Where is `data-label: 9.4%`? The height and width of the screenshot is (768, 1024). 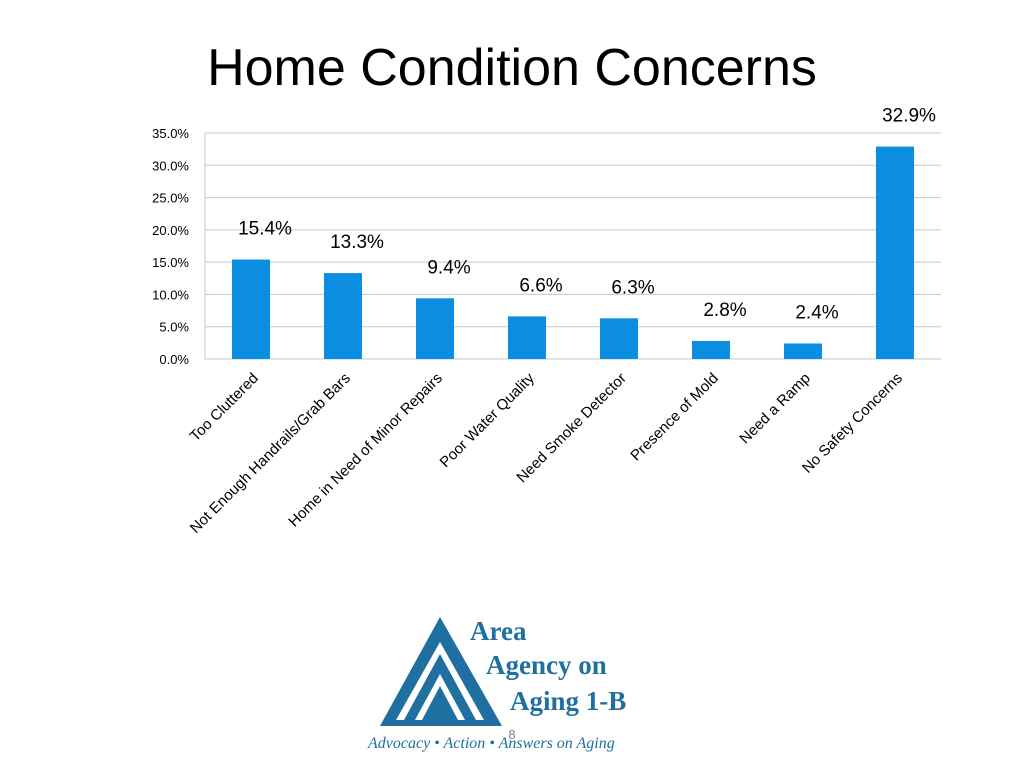
data-label: 9.4% is located at coordinates (448, 267).